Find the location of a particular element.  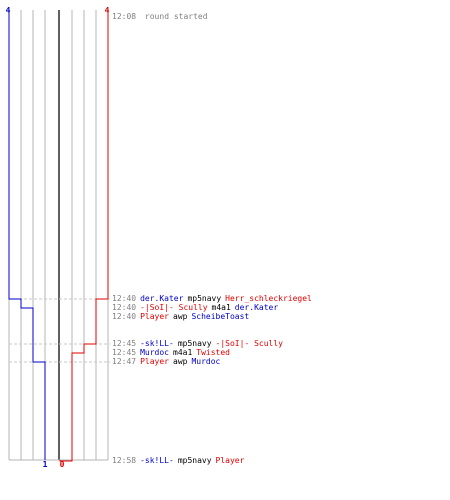

event-time: 12:58 is located at coordinates (124, 460).